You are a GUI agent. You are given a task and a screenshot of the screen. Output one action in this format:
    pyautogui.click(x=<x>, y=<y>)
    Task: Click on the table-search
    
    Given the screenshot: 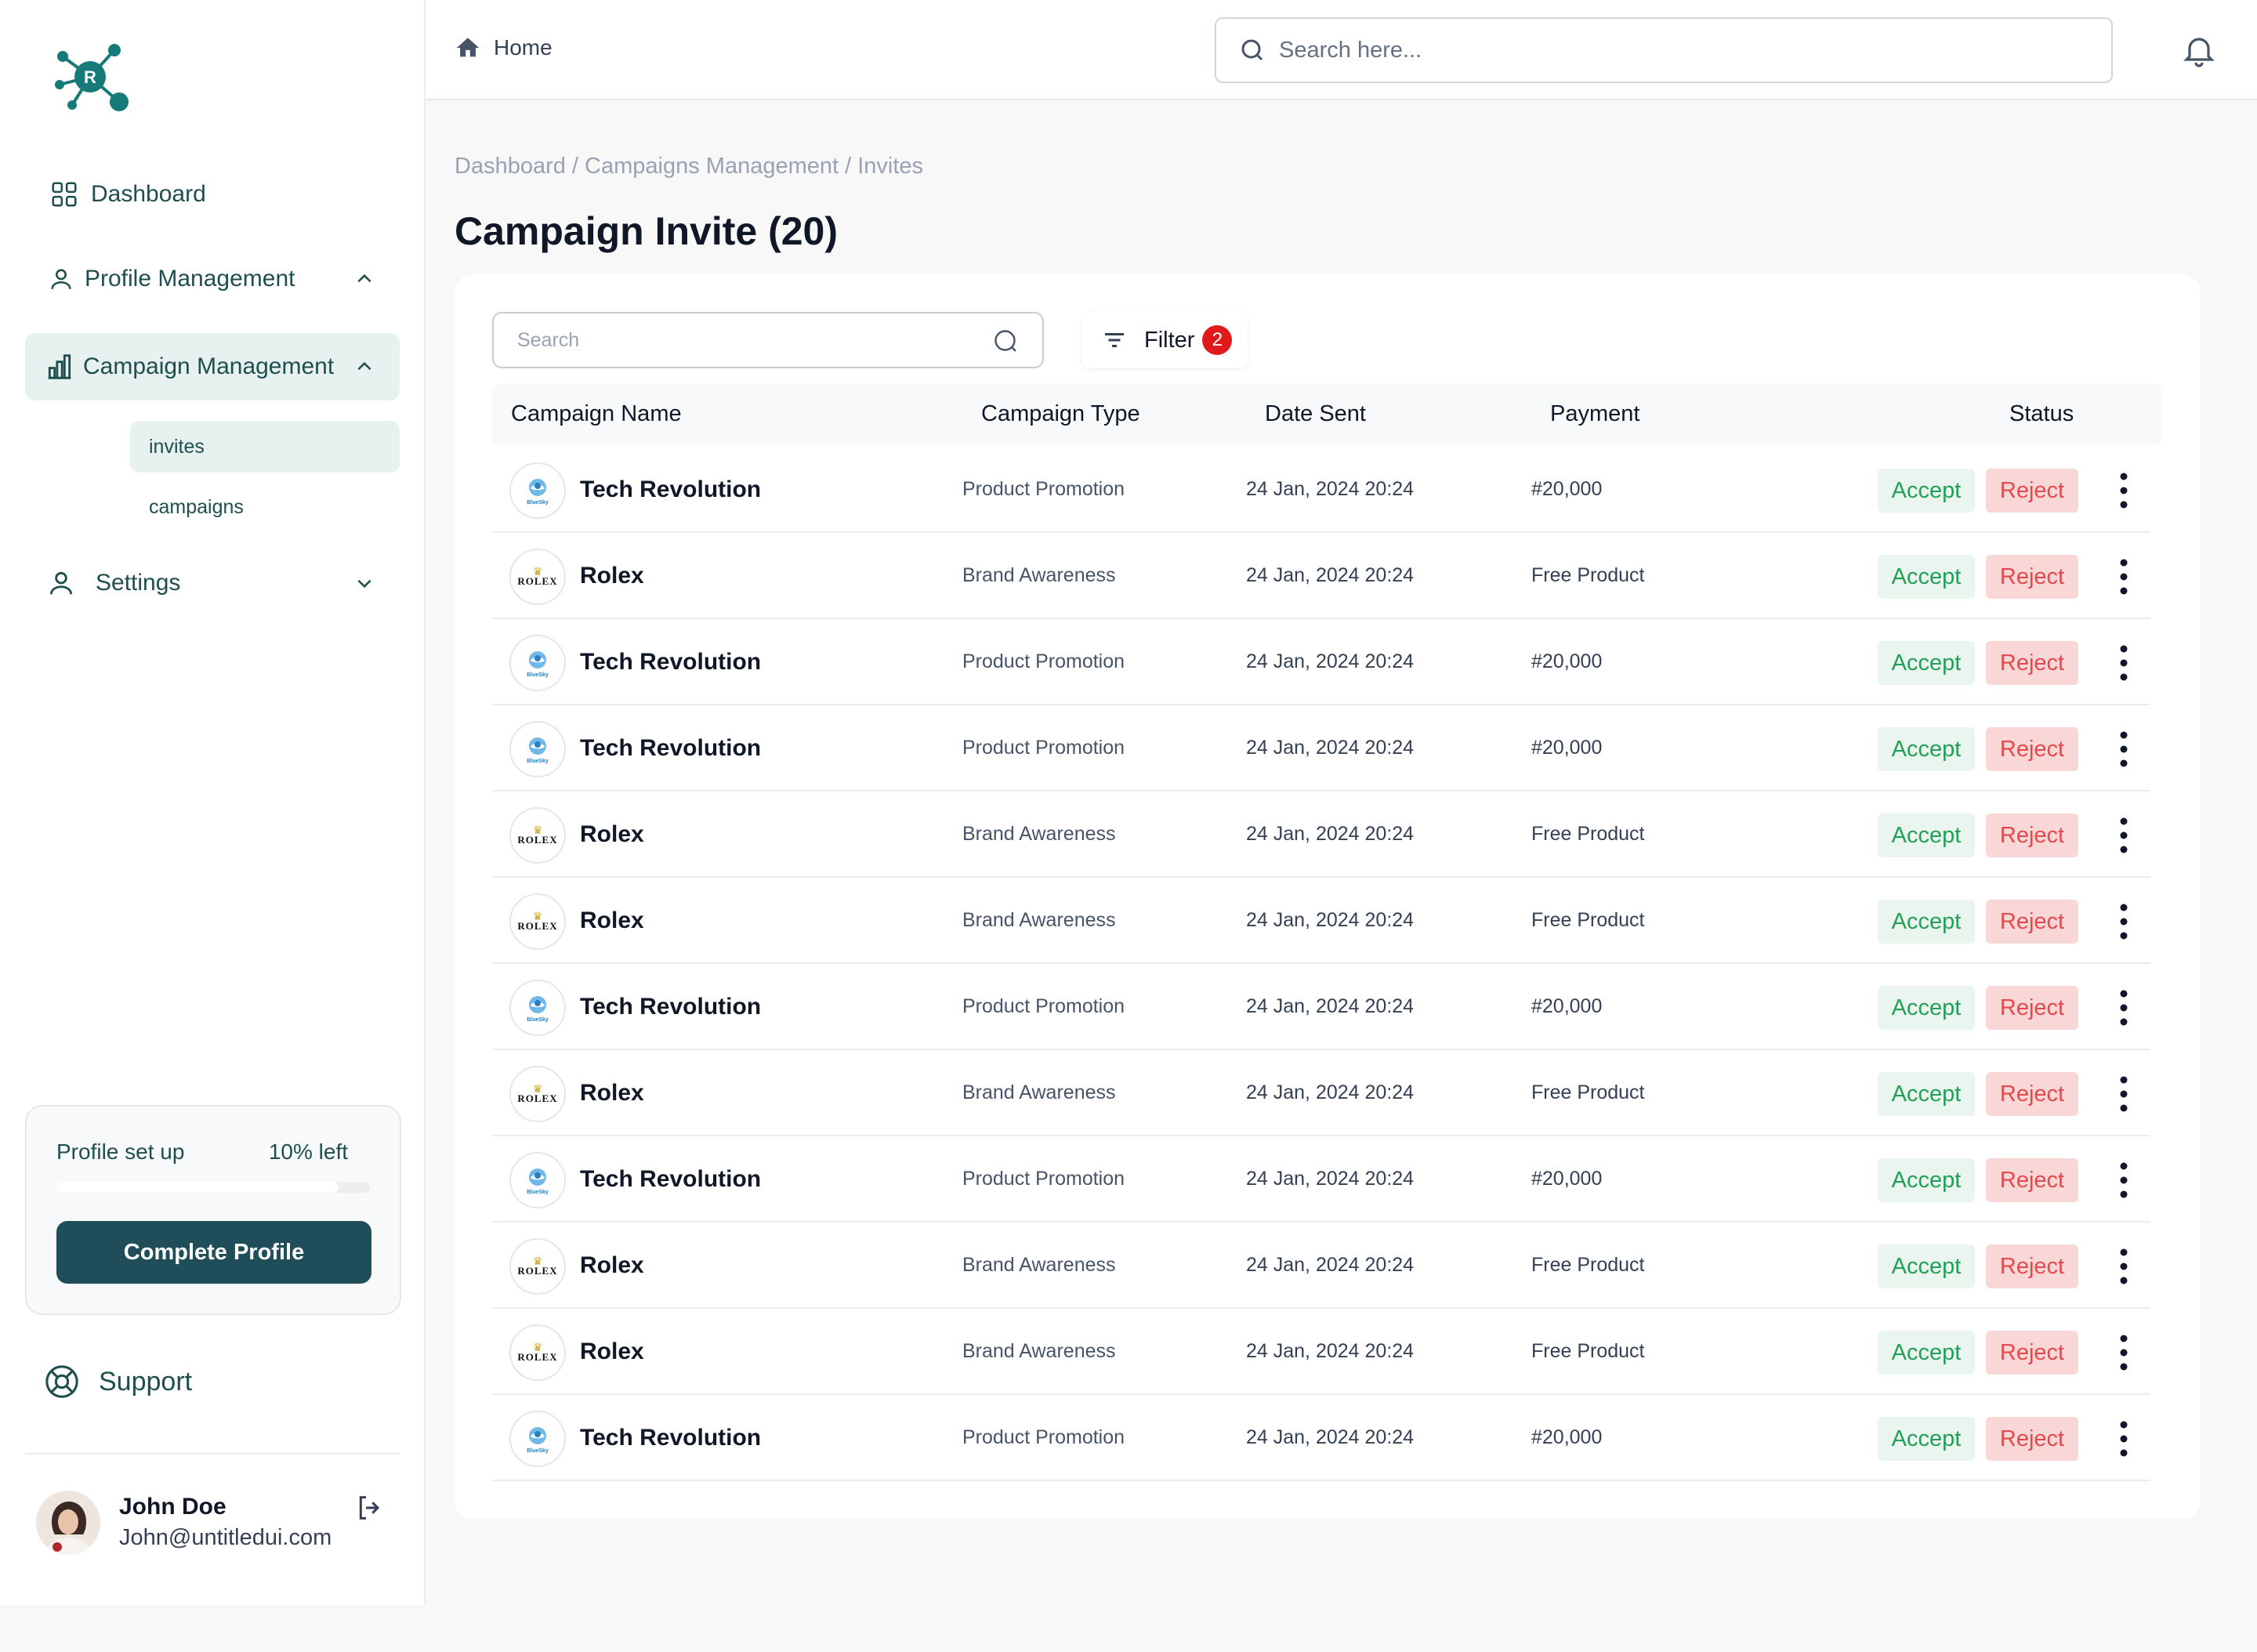 What is the action you would take?
    pyautogui.click(x=768, y=340)
    